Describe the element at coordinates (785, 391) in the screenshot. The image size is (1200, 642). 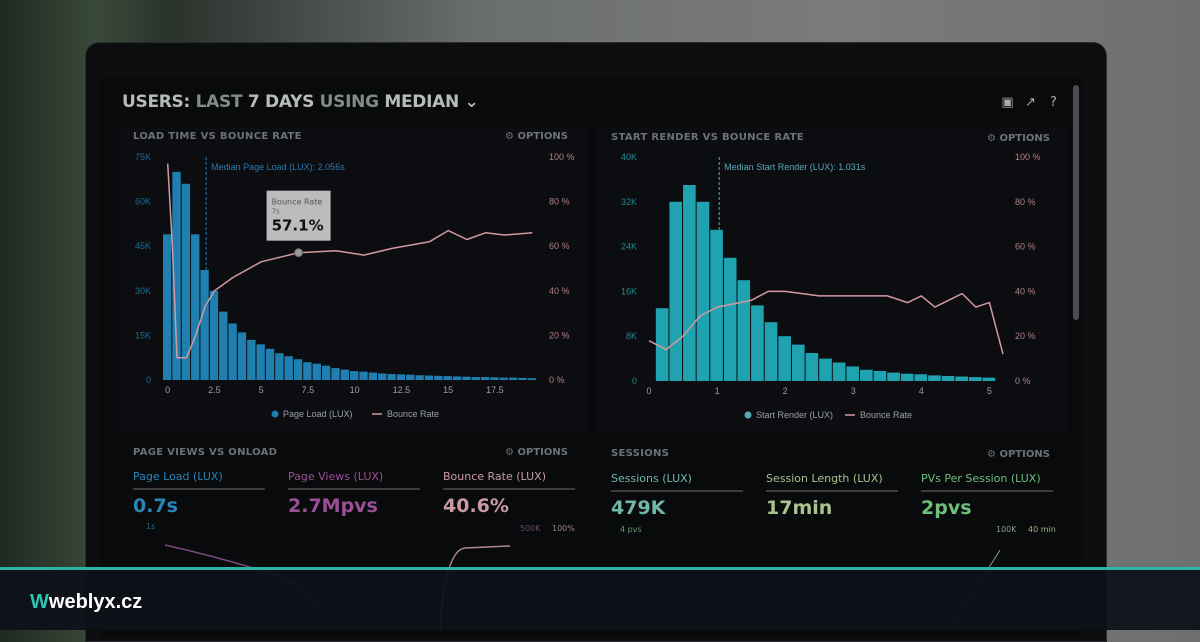
I see `x-tick-label: 2` at that location.